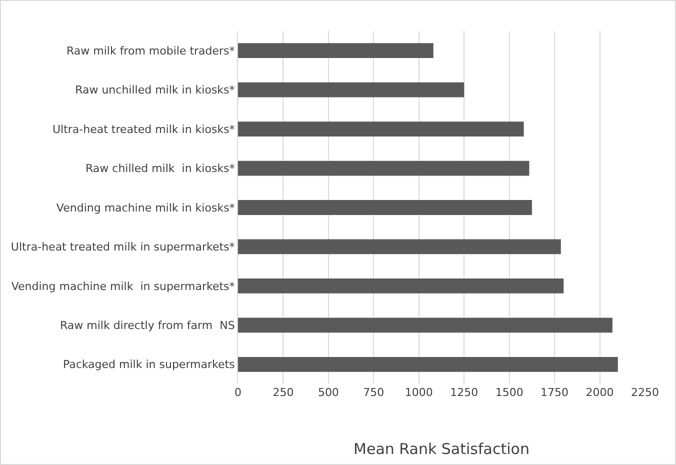 The height and width of the screenshot is (465, 676). I want to click on y-tick-label: Packaged milk in supermarkets, so click(149, 365).